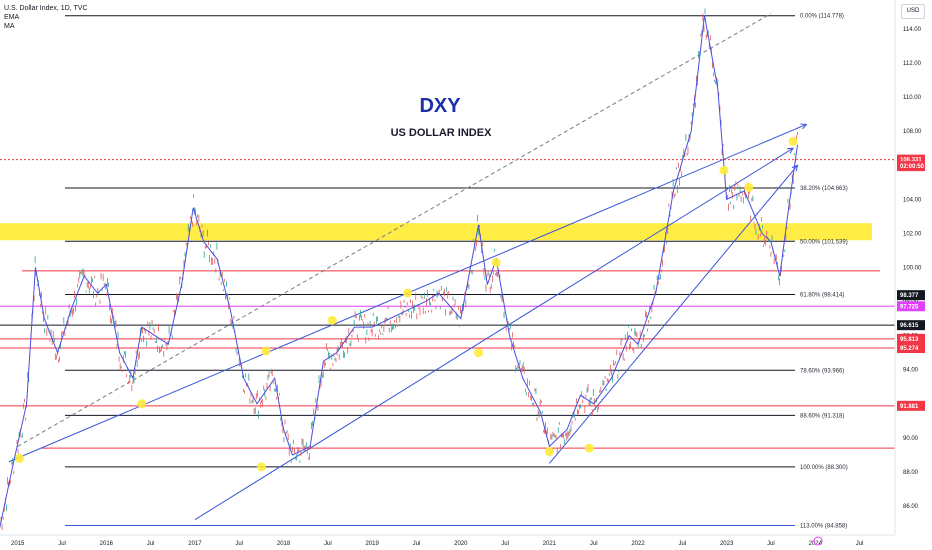  I want to click on x-tick-13: Jul, so click(594, 544).